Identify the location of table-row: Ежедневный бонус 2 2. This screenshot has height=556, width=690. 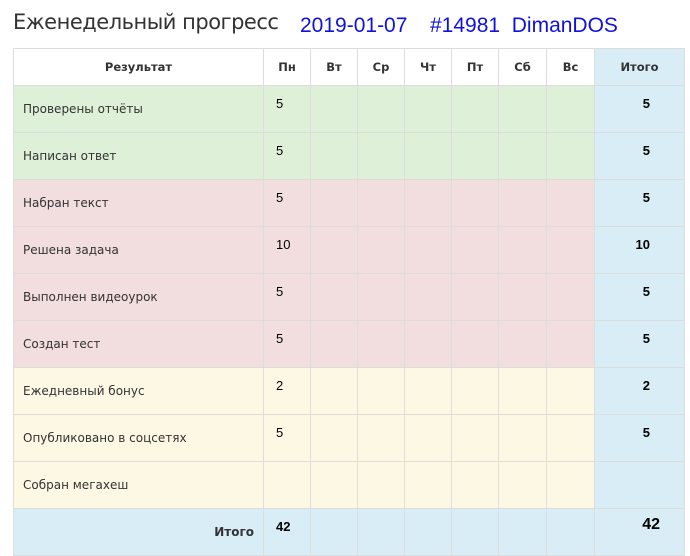
(349, 391).